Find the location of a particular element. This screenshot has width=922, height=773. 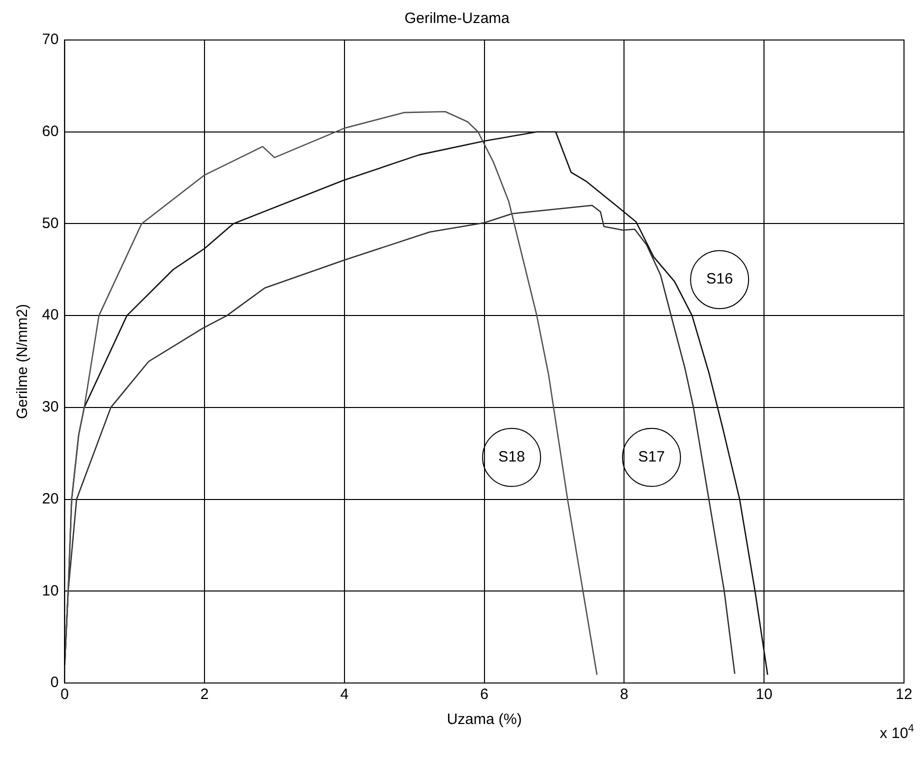

series-label: S16 is located at coordinates (719, 279).